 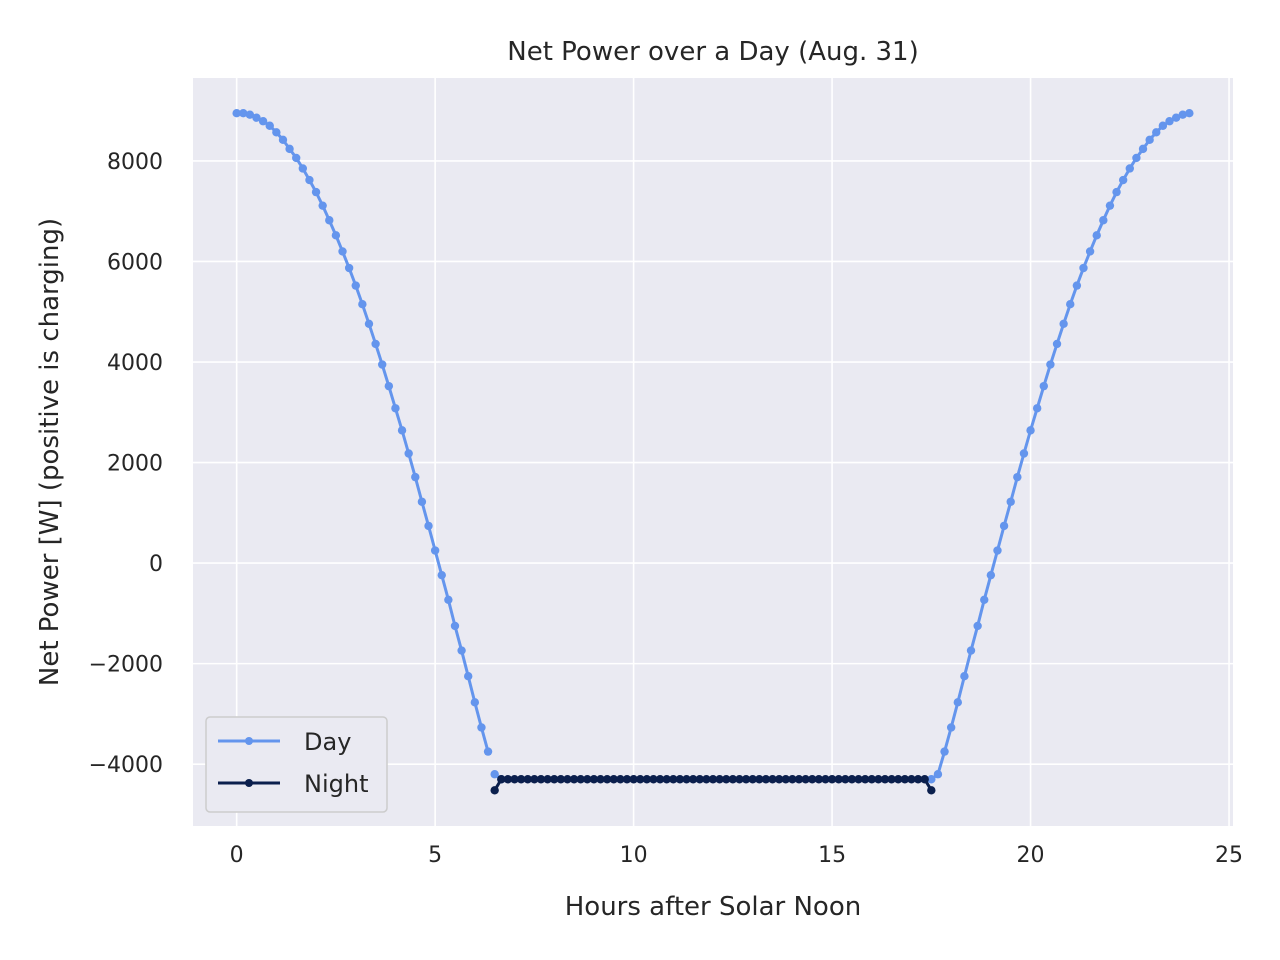 What do you see at coordinates (126, 665) in the screenshot?
I see `y-tick-label: −2000` at bounding box center [126, 665].